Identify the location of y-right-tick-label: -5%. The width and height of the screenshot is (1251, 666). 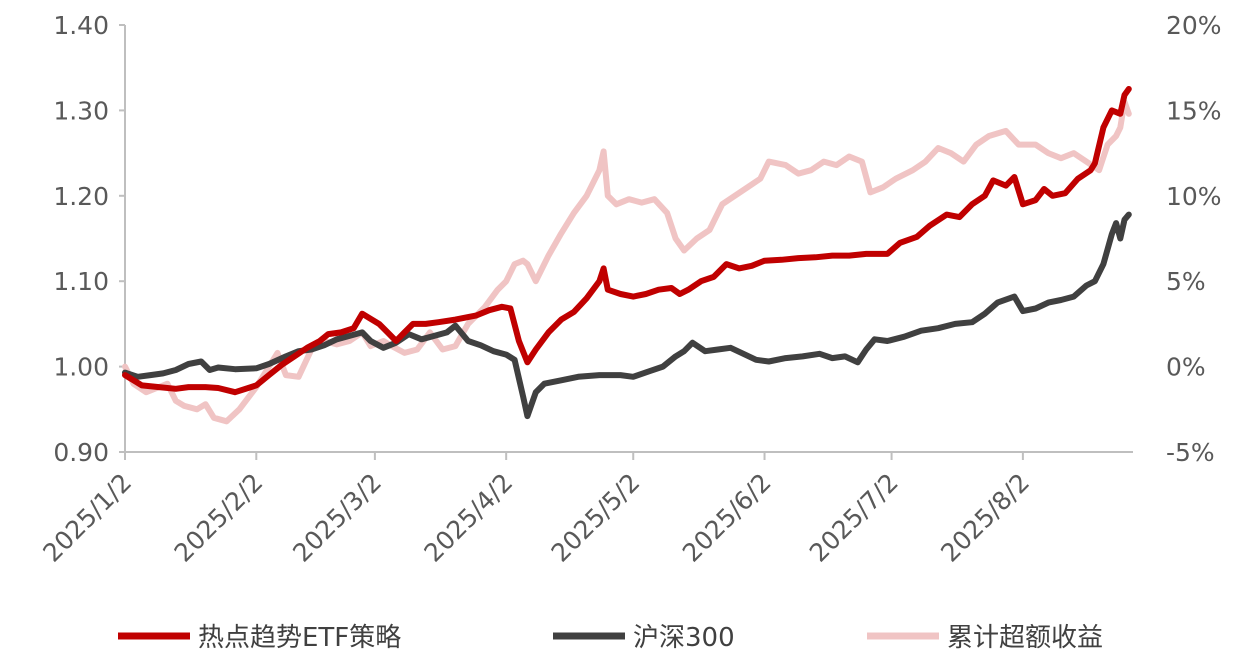
(1190, 452).